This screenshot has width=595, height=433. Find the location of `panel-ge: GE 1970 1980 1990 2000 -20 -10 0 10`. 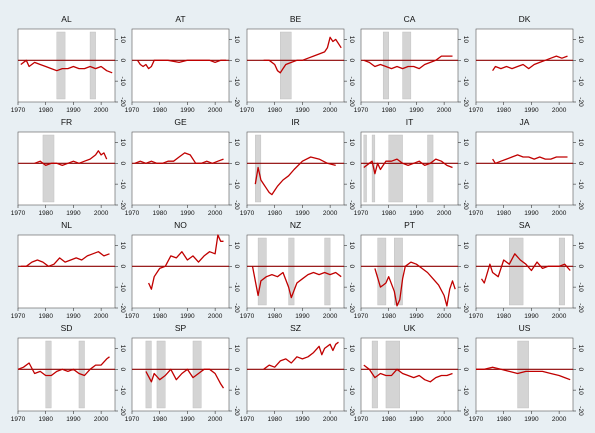

panel-ge: GE 1970 1980 1990 2000 -20 -10 0 10 is located at coordinates (182, 167).